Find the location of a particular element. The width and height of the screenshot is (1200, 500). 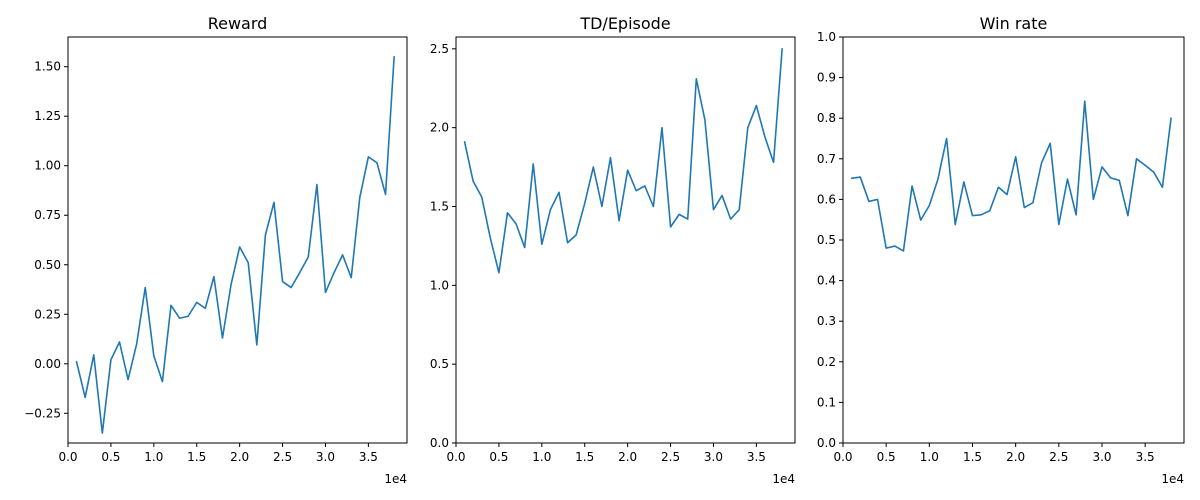

y-tick-label: 0.00 is located at coordinates (47, 364).